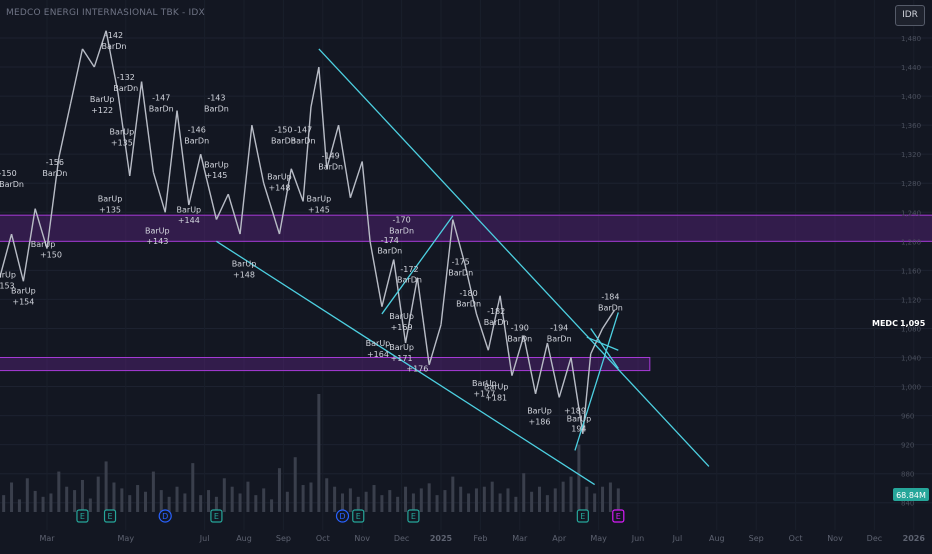  I want to click on annotation-label: -150, so click(283, 129).